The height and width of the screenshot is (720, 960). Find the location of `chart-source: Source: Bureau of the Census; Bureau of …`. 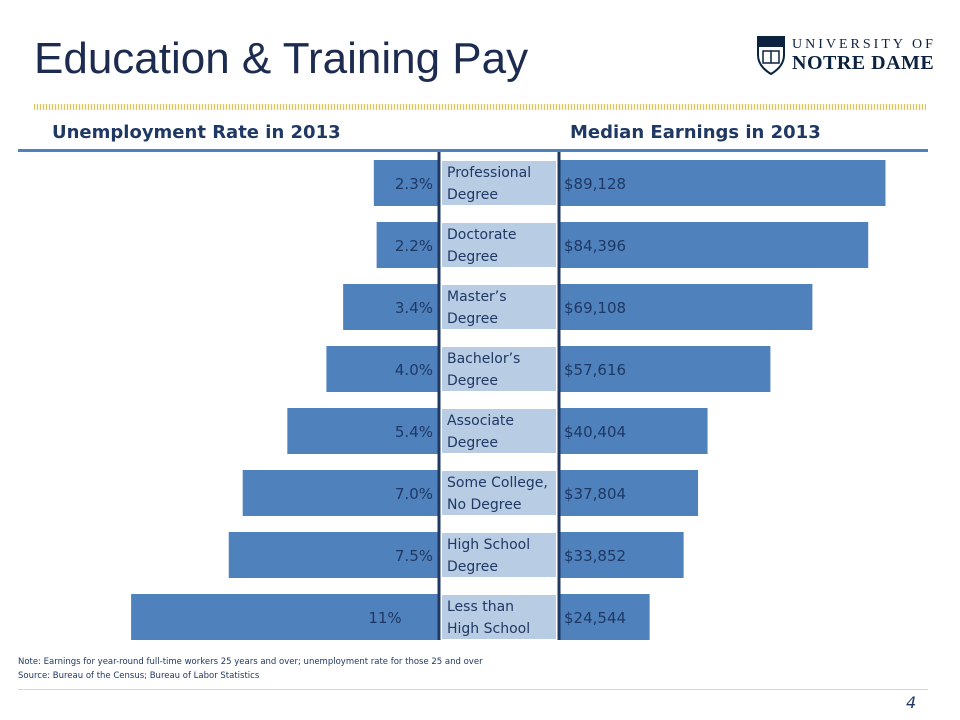

chart-source: Source: Bureau of the Census; Bureau of … is located at coordinates (139, 676).